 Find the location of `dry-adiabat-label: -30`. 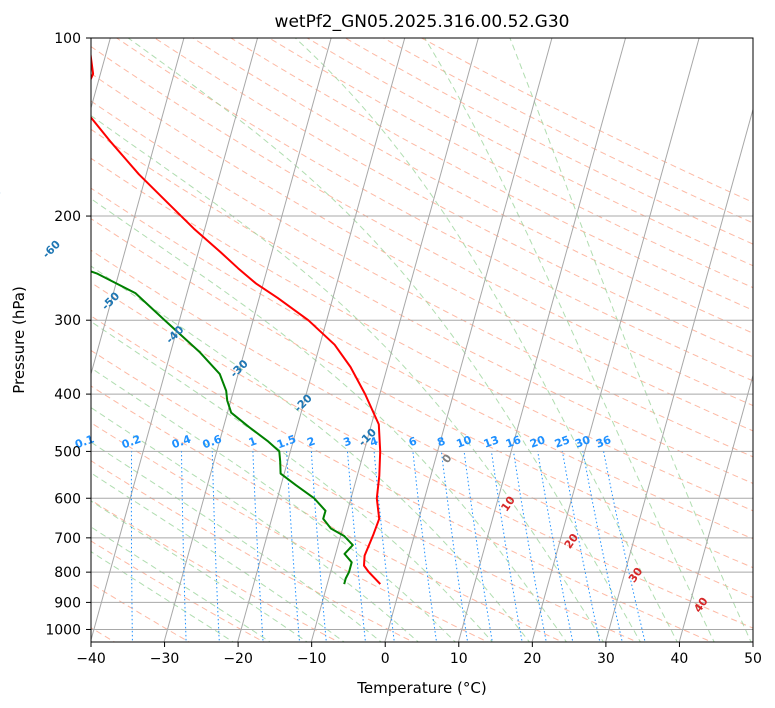

dry-adiabat-label: -30 is located at coordinates (239, 368).